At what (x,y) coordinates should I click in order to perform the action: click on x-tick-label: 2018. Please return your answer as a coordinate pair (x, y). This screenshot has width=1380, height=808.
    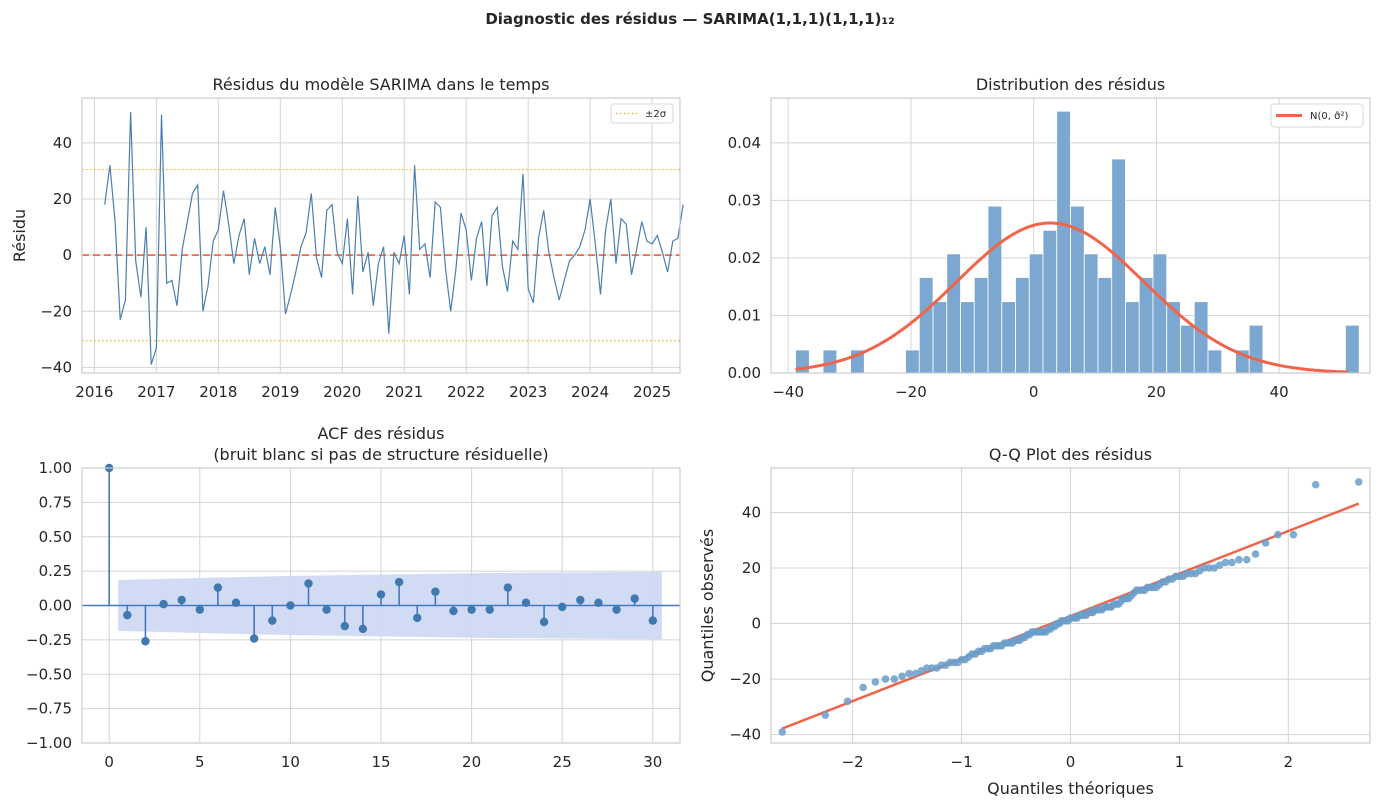
    Looking at the image, I should click on (218, 392).